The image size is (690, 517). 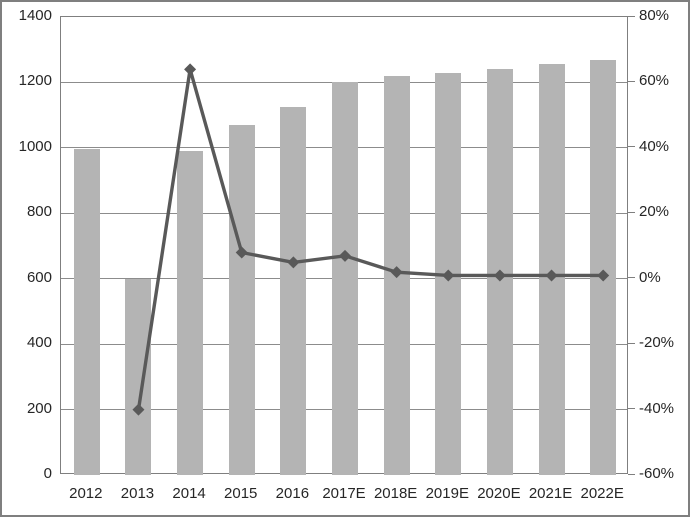 What do you see at coordinates (447, 493) in the screenshot?
I see `x-axis-label-2019E: 2019E` at bounding box center [447, 493].